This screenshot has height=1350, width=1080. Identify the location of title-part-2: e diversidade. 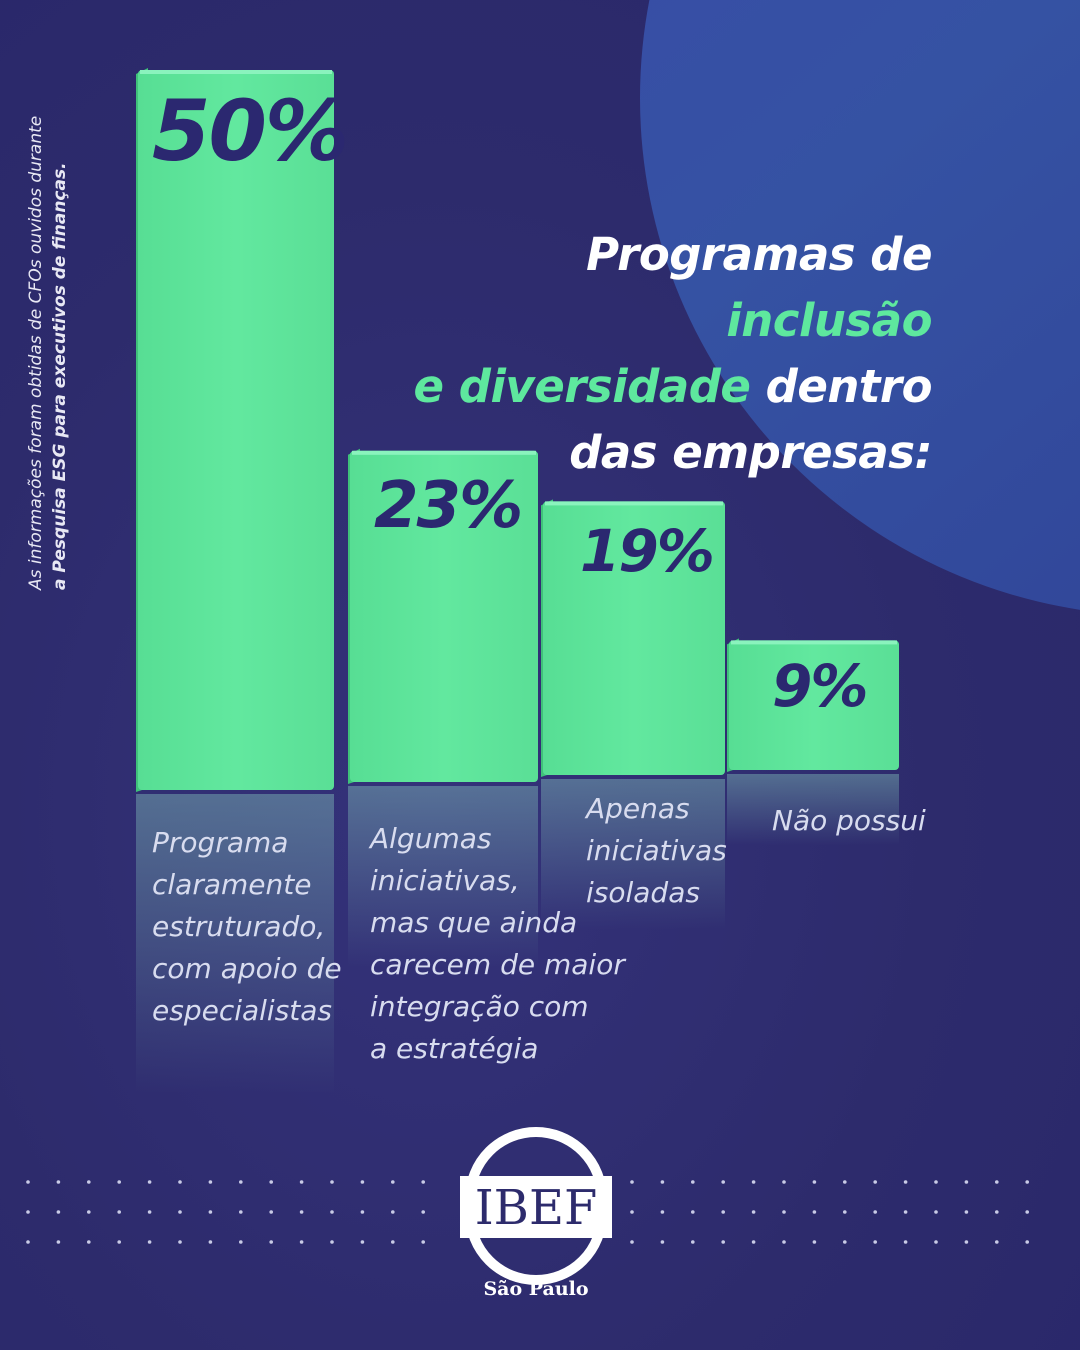
(582, 386).